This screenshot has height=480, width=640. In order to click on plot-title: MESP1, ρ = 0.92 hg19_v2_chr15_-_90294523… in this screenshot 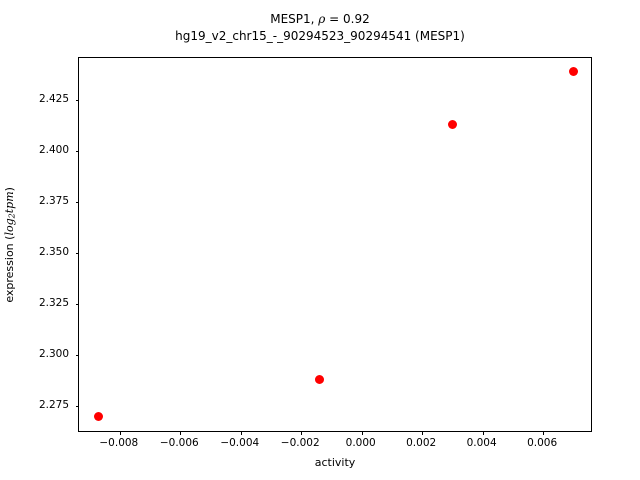, I will do `click(320, 28)`.